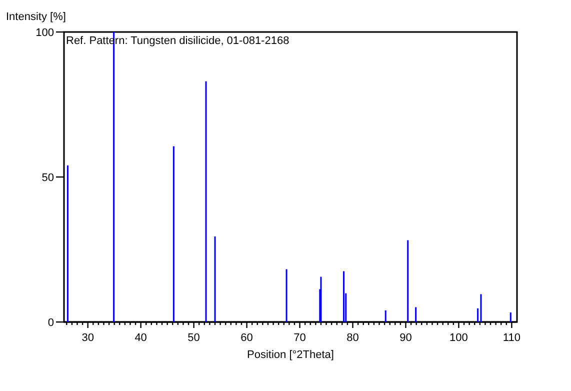  Describe the element at coordinates (51, 323) in the screenshot. I see `y-tick-label: 0` at that location.